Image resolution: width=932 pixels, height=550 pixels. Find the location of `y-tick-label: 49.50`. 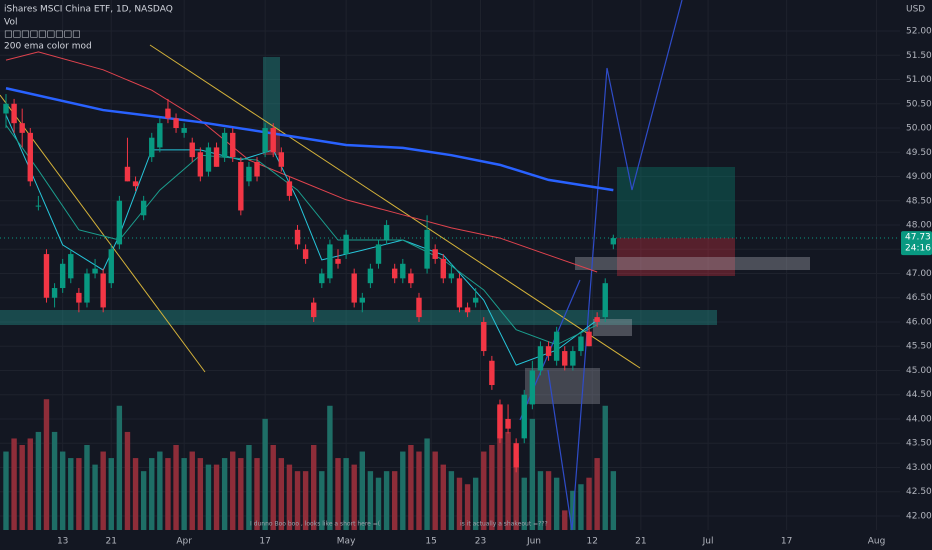

y-tick-label: 49.50 is located at coordinates (919, 153).